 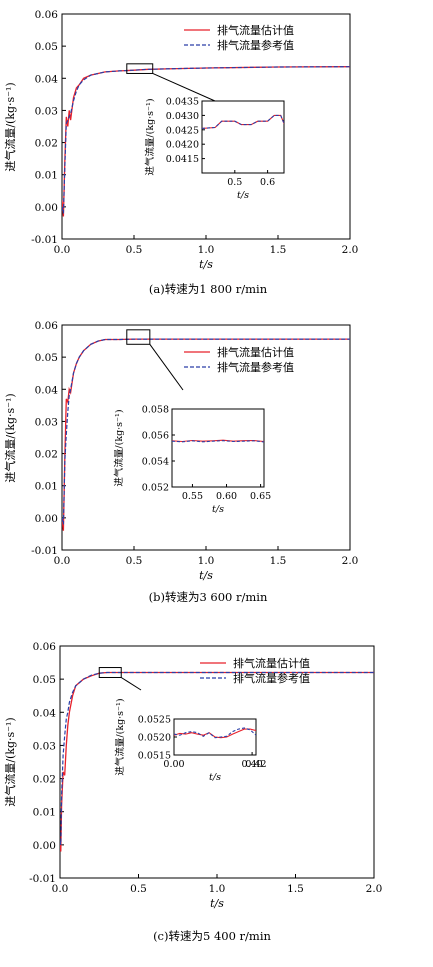 I want to click on inset-x-tick-label: 0.42, so click(x=255, y=764).